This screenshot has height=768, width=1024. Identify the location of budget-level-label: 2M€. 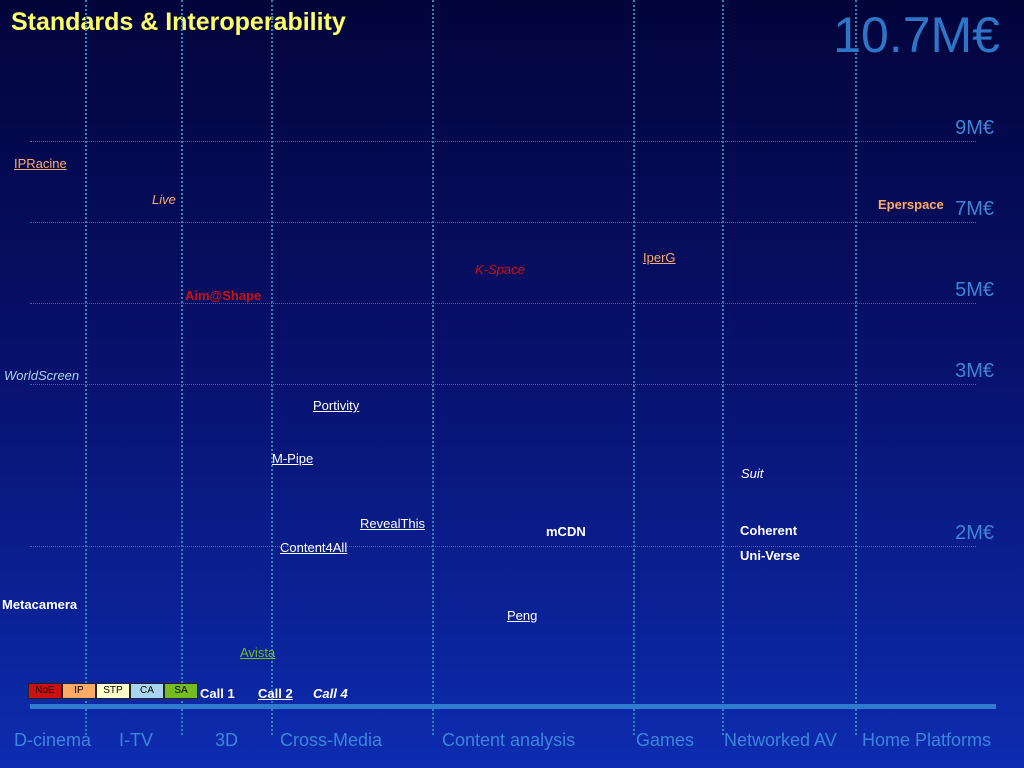
(974, 533).